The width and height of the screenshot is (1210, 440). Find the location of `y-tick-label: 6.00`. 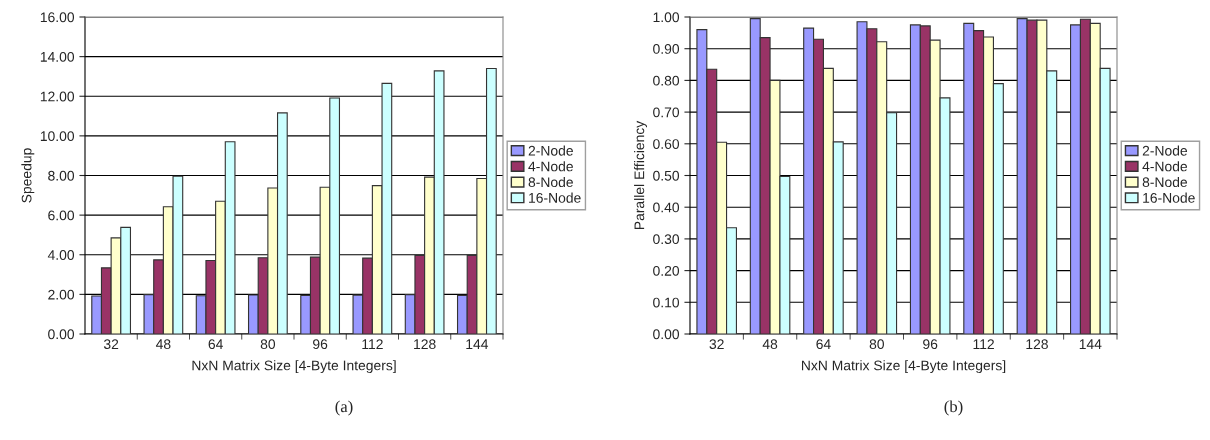

y-tick-label: 6.00 is located at coordinates (61, 215).